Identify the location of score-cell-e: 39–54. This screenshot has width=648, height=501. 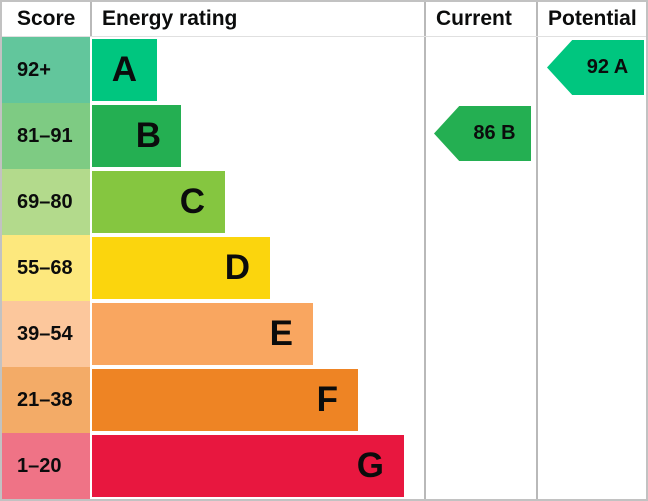
(46, 334).